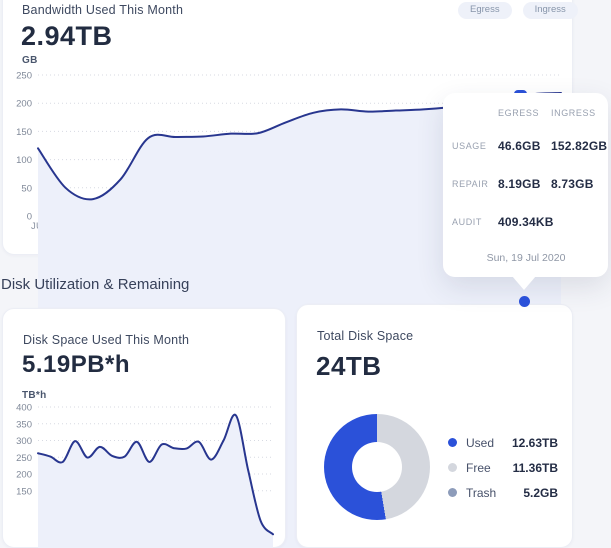 Image resolution: width=611 pixels, height=548 pixels. What do you see at coordinates (365, 336) in the screenshot?
I see `total-disk-card-title: Total Disk Space` at bounding box center [365, 336].